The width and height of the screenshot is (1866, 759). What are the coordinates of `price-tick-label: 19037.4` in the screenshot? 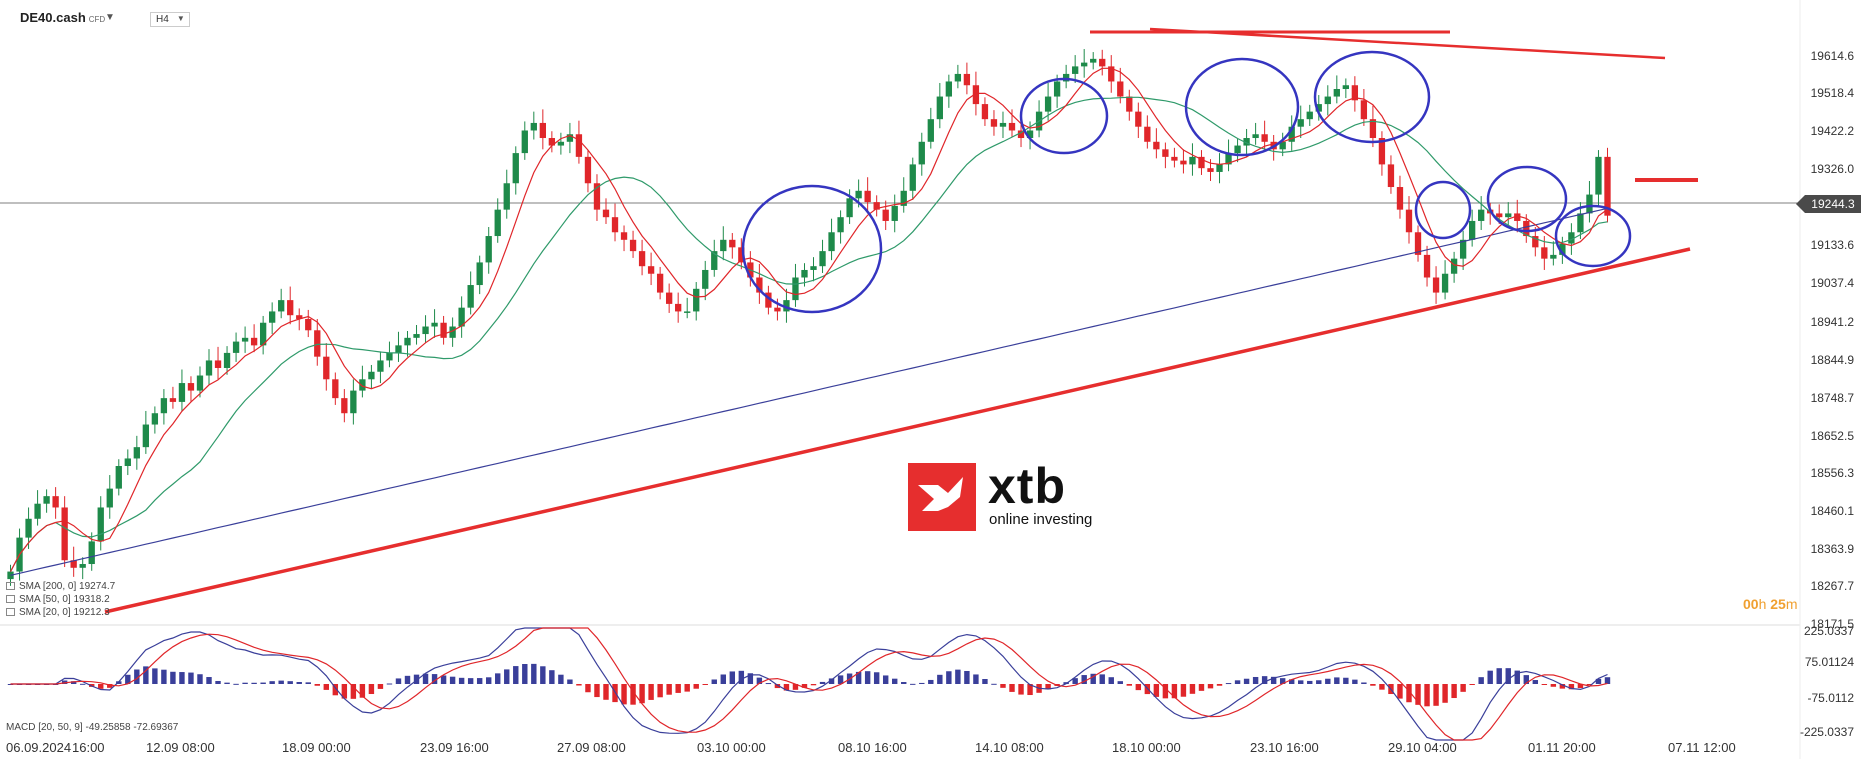 It's located at (1832, 283).